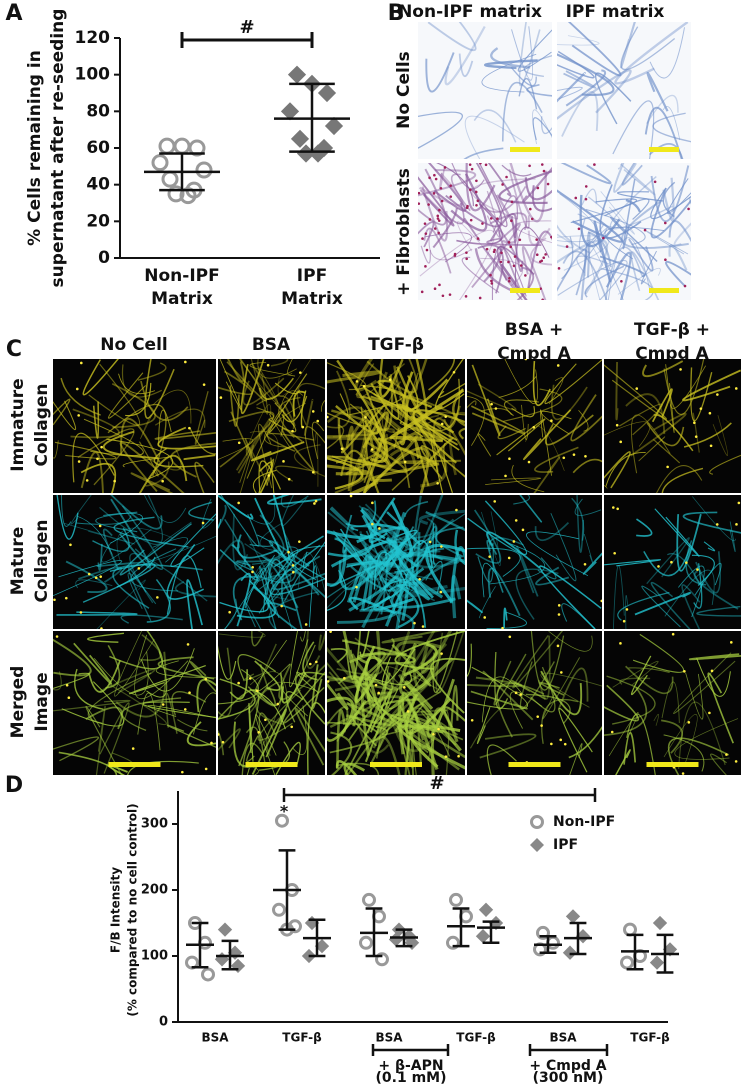  Describe the element at coordinates (215, 1038) in the screenshot. I see `x-tick-label: BSA` at that location.